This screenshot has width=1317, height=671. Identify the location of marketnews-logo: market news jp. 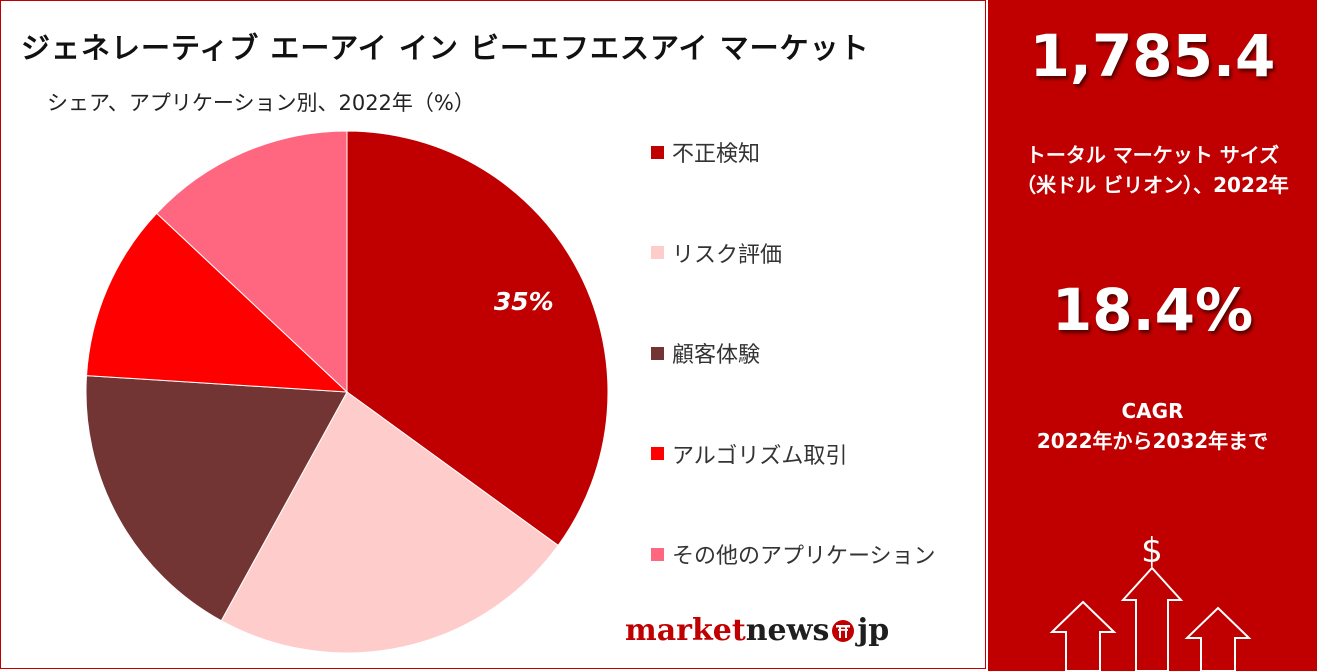
(757, 630).